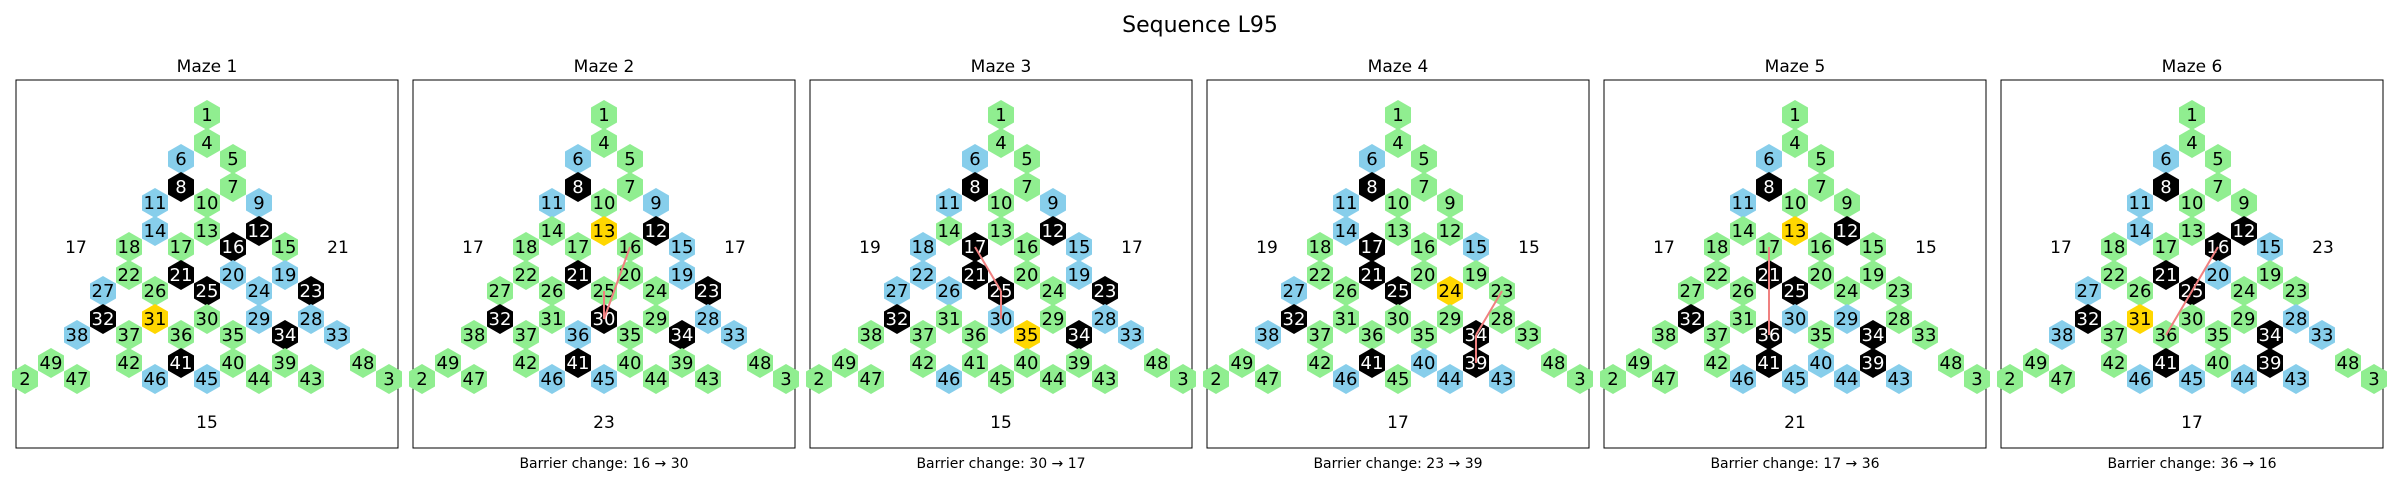  Describe the element at coordinates (2192, 67) in the screenshot. I see `maze-title: Maze 6` at that location.